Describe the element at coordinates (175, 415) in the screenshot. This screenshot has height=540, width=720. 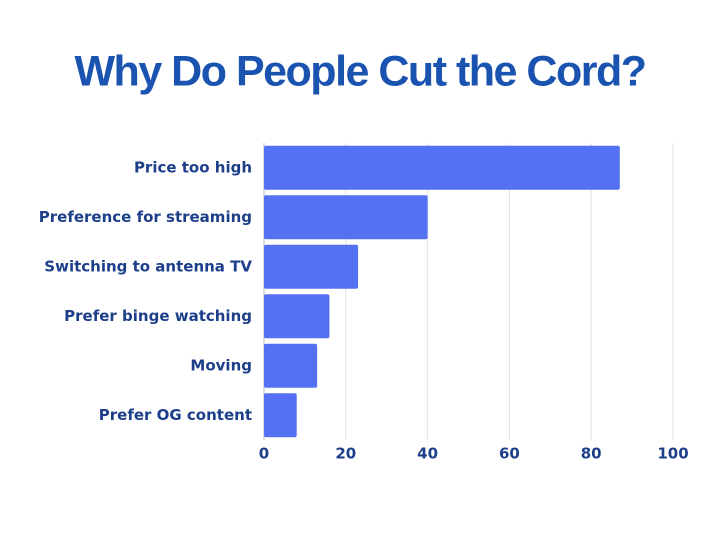
I see `y-tick-label: Prefer OG content` at that location.